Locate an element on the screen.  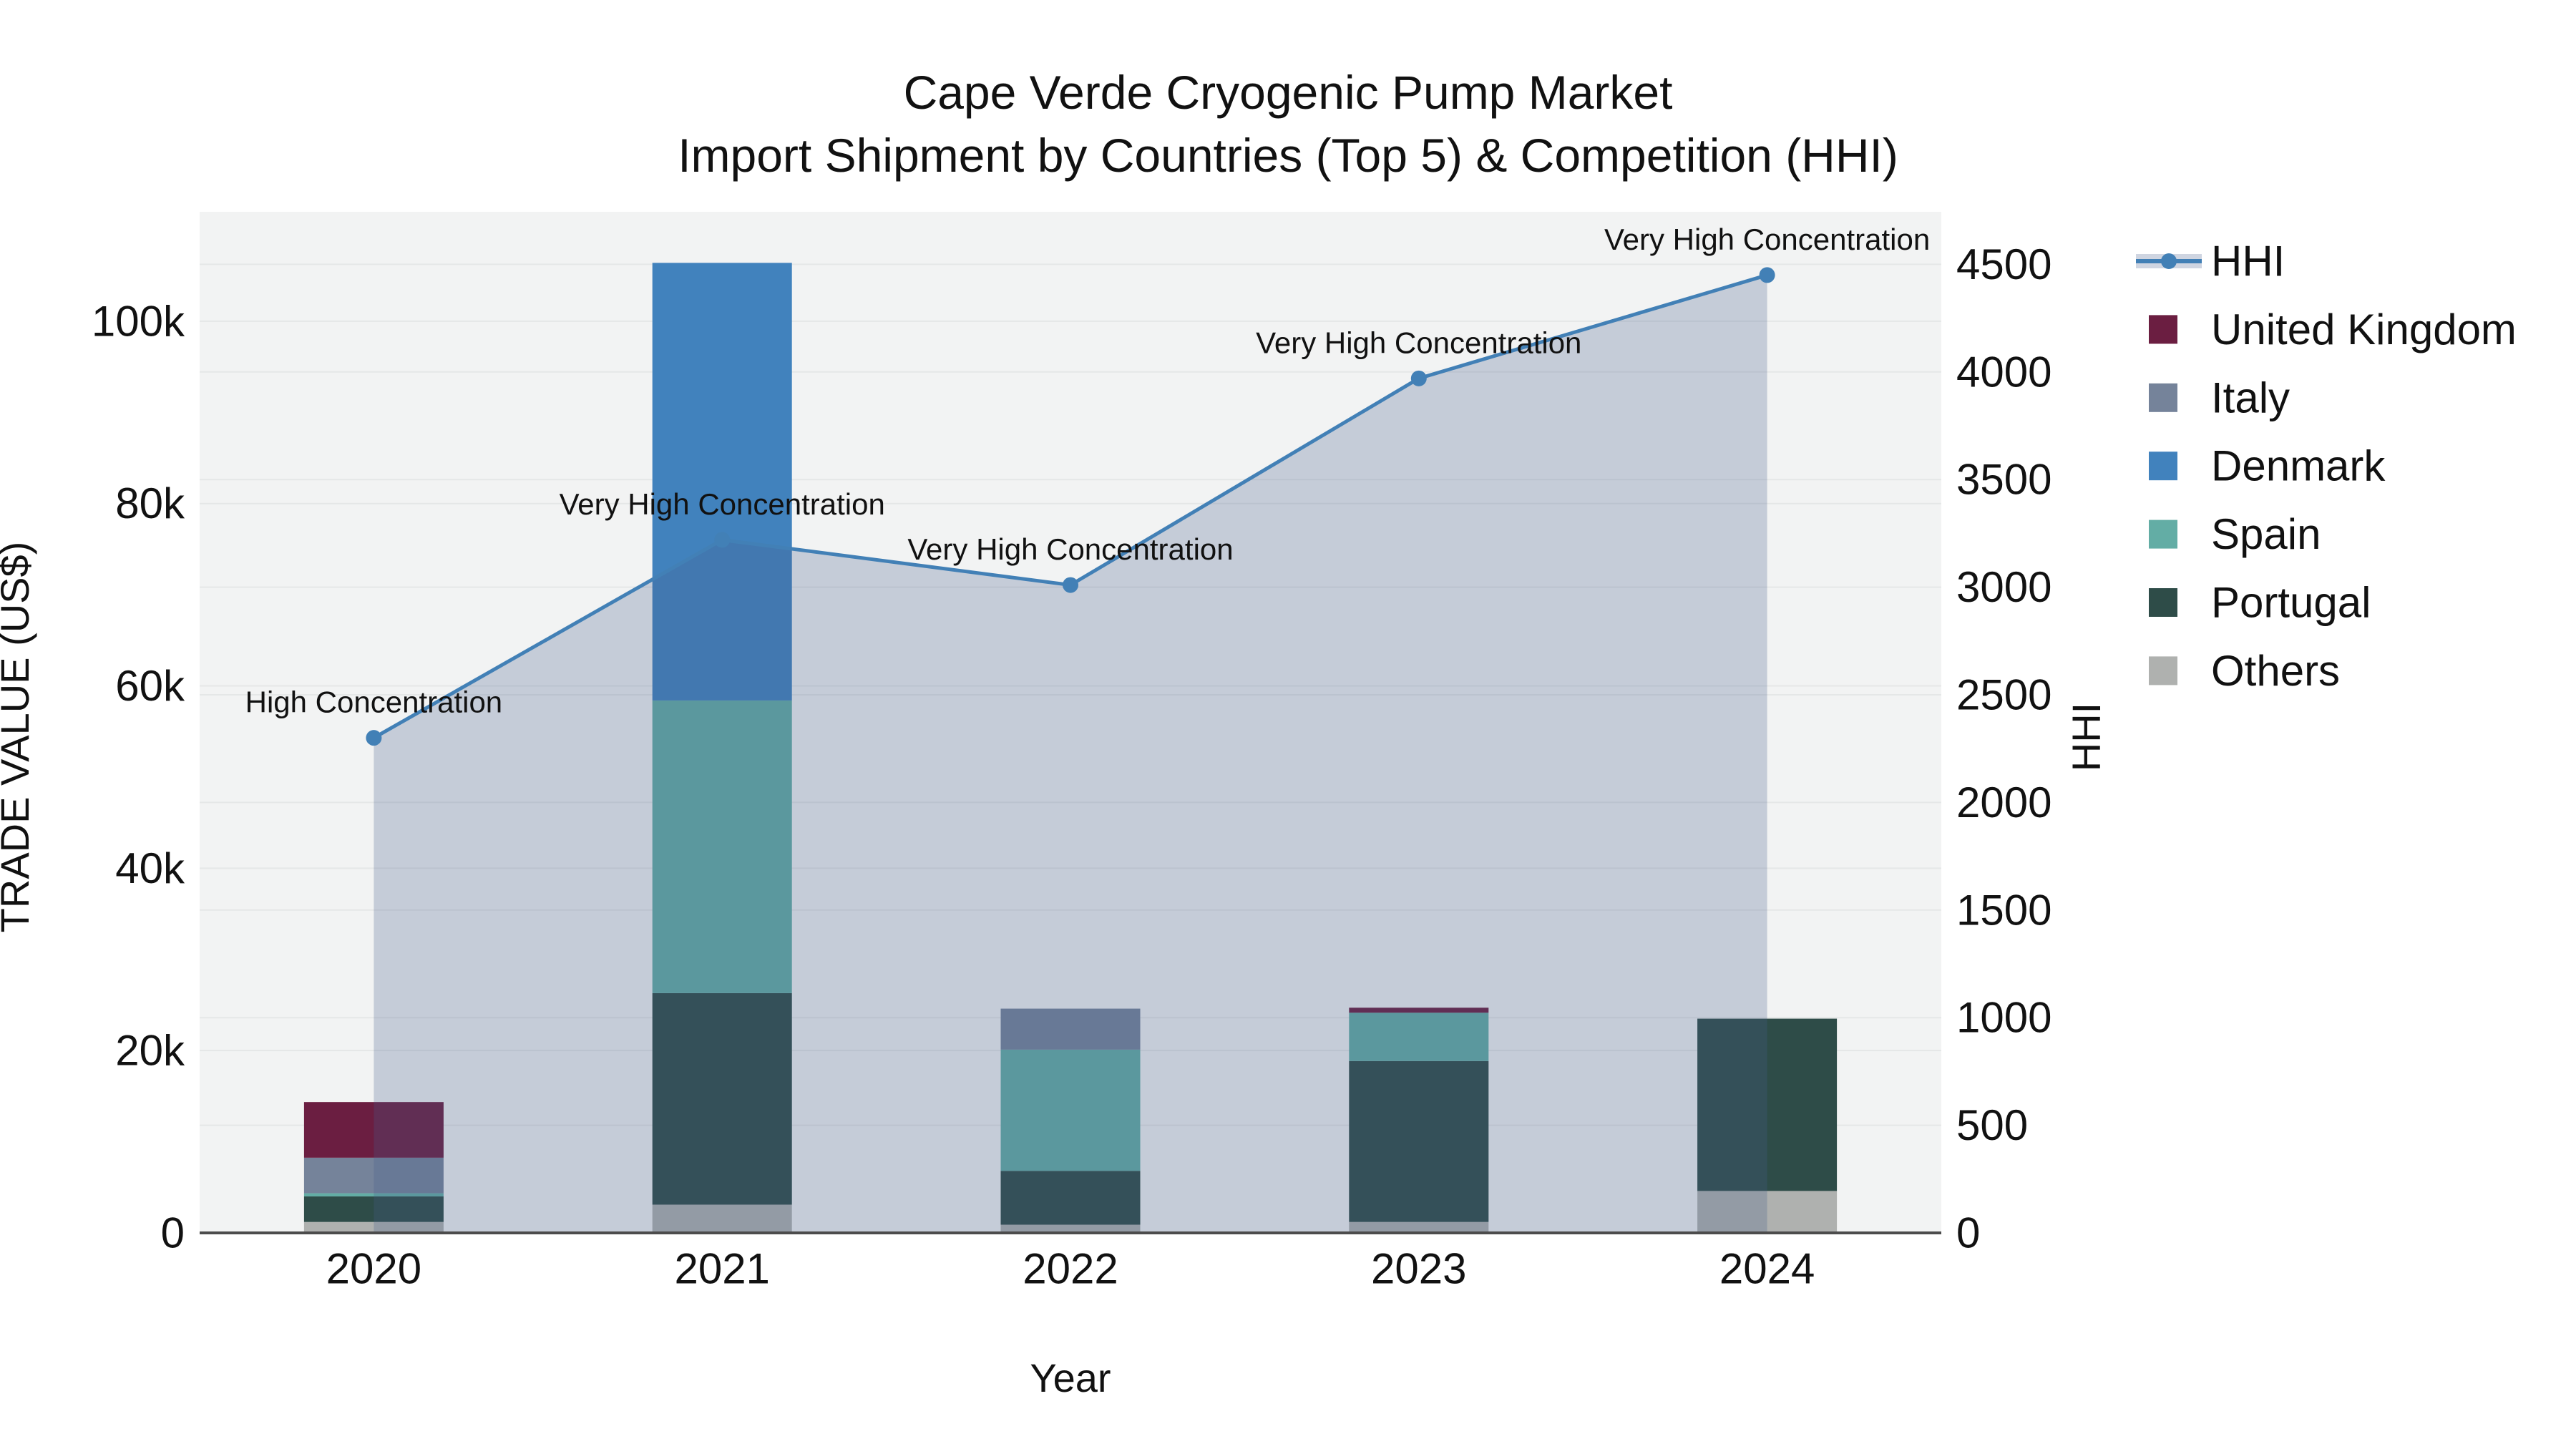
bar-2021-denmark is located at coordinates (722, 482).